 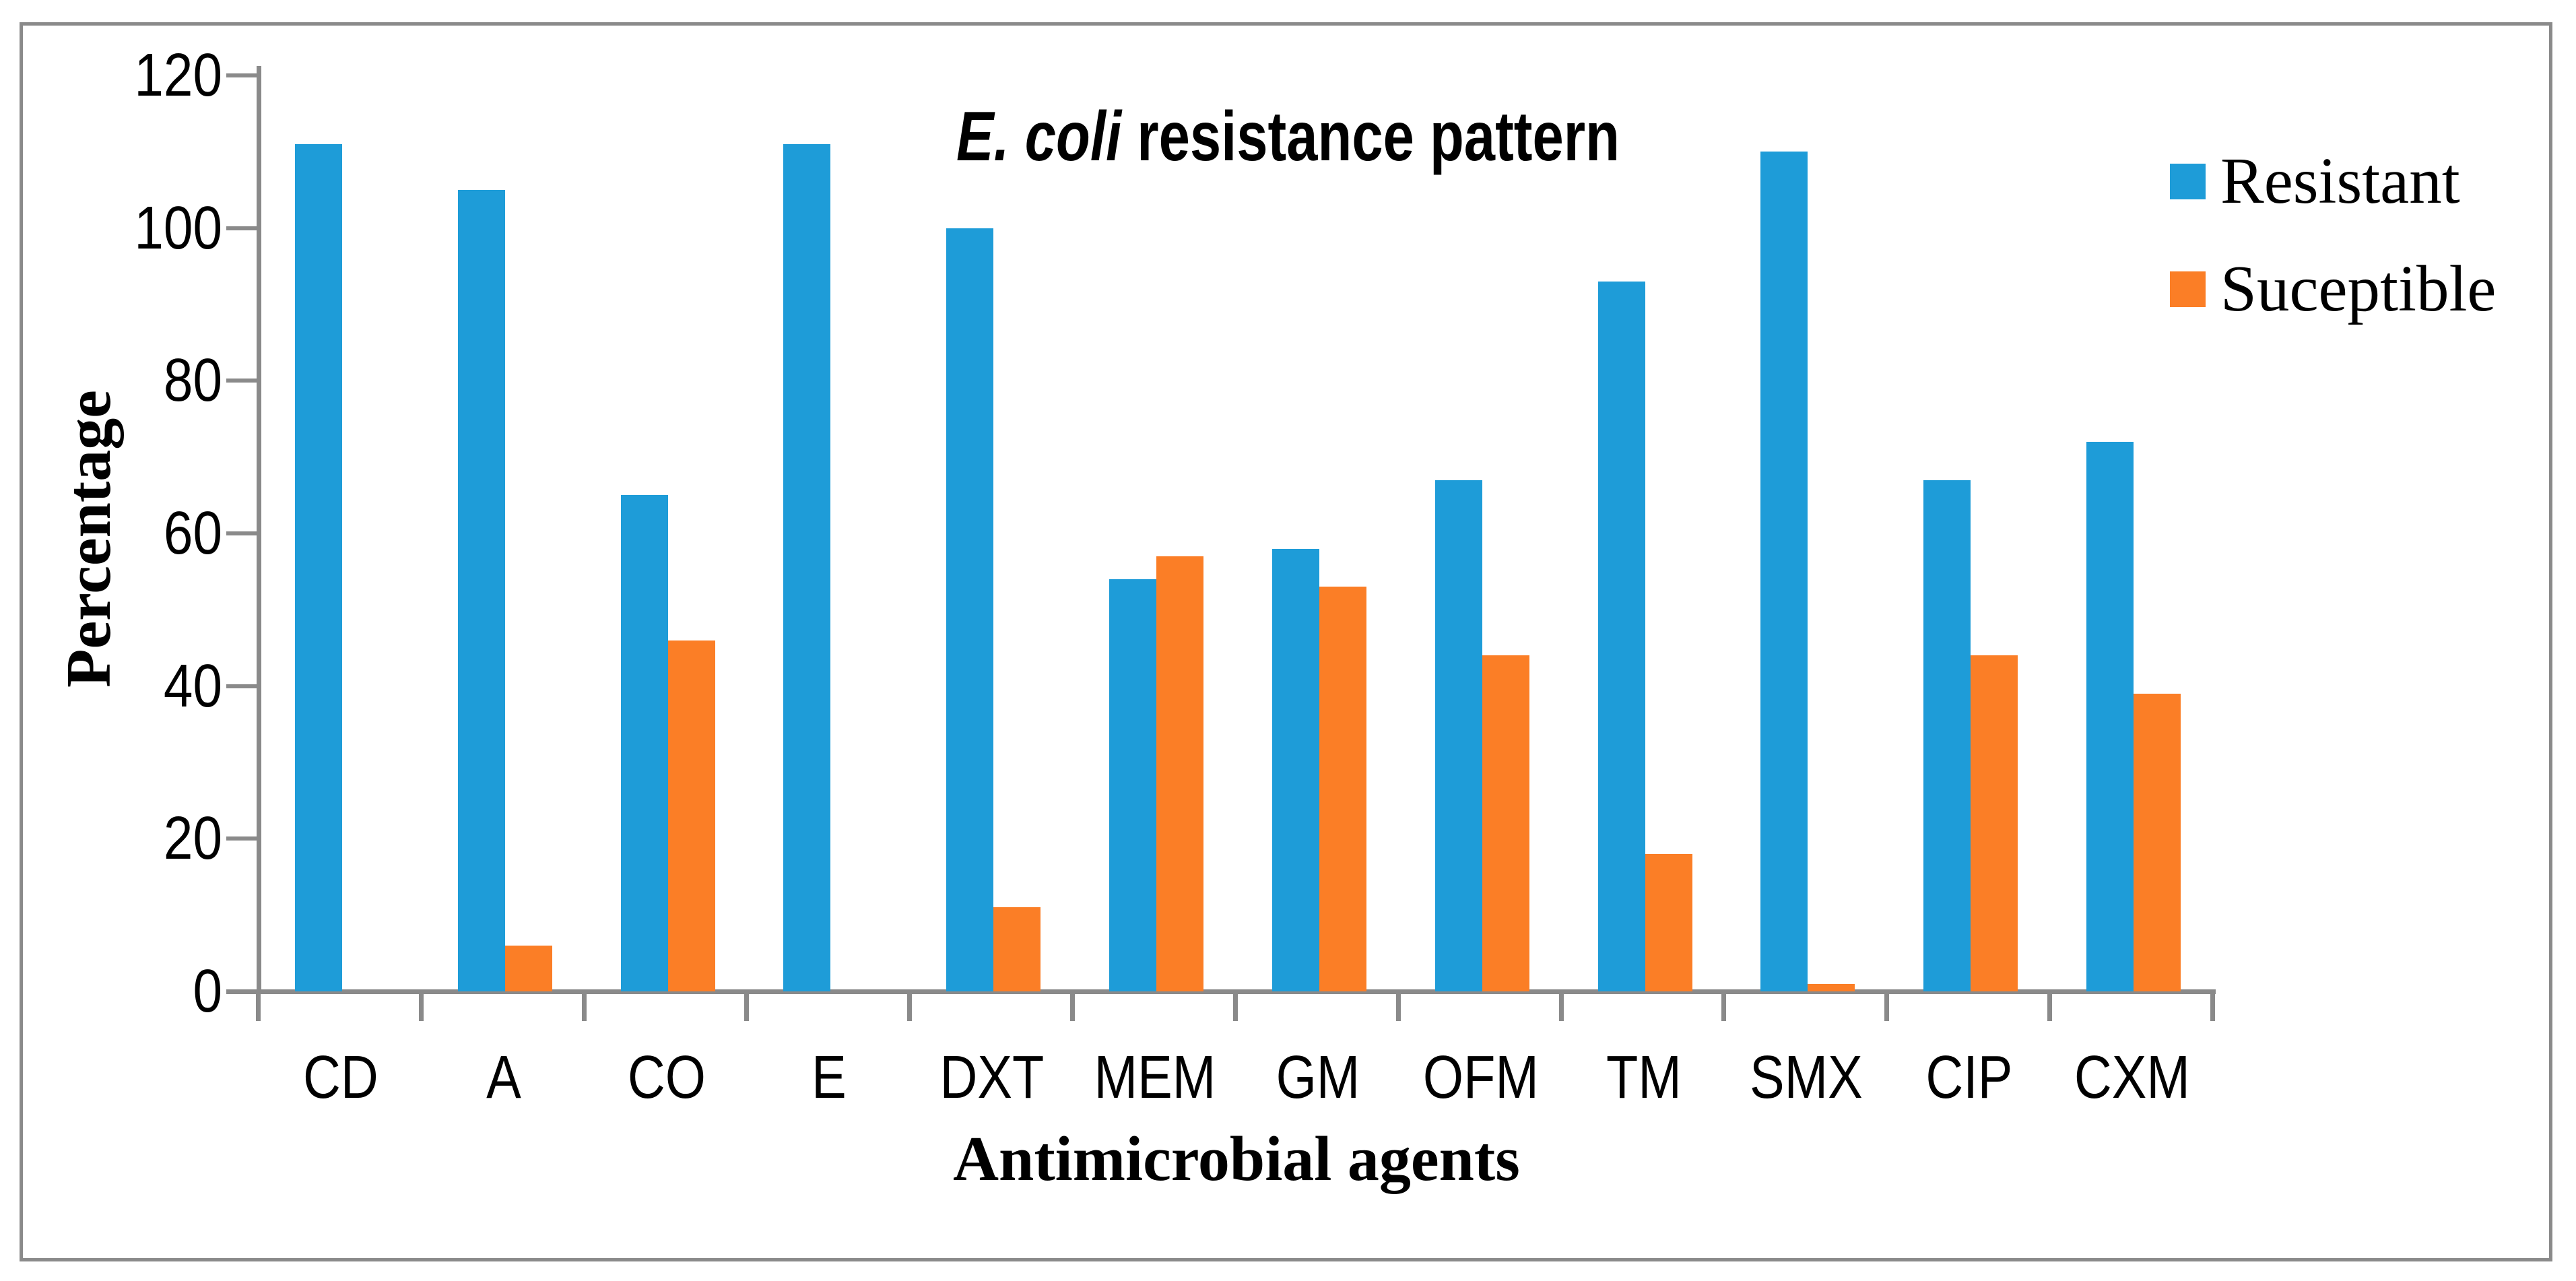 What do you see at coordinates (1155, 1077) in the screenshot?
I see `x-axis-category-label: MEM` at bounding box center [1155, 1077].